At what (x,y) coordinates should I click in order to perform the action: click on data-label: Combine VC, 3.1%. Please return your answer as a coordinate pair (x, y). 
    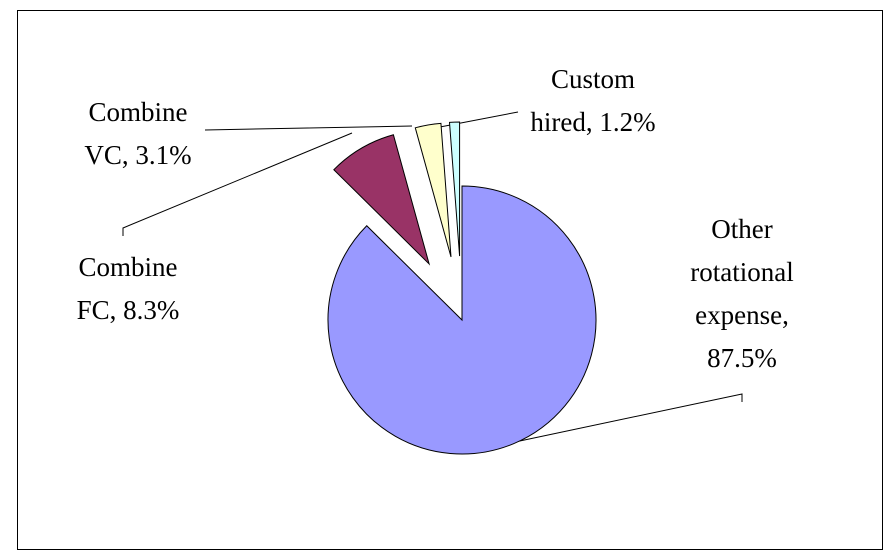
    Looking at the image, I should click on (138, 133).